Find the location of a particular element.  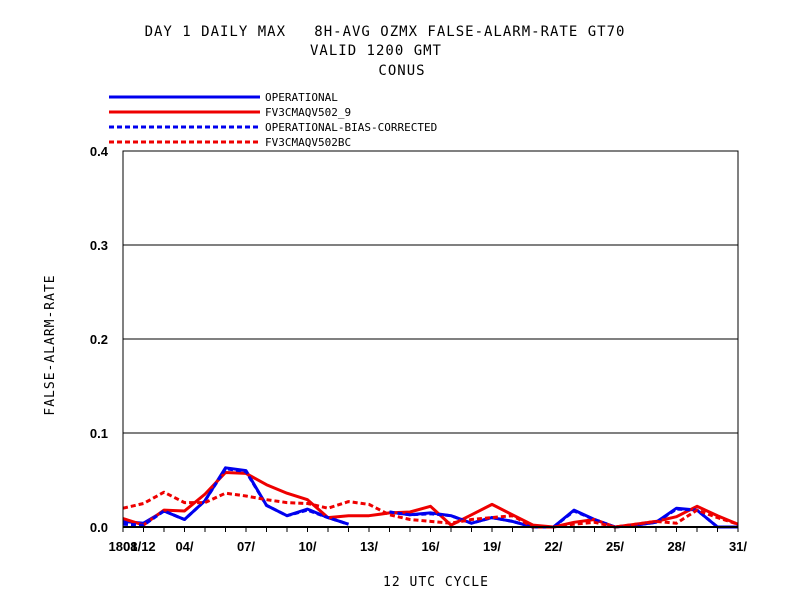

y-tick-label: 0.2 is located at coordinates (99, 339).